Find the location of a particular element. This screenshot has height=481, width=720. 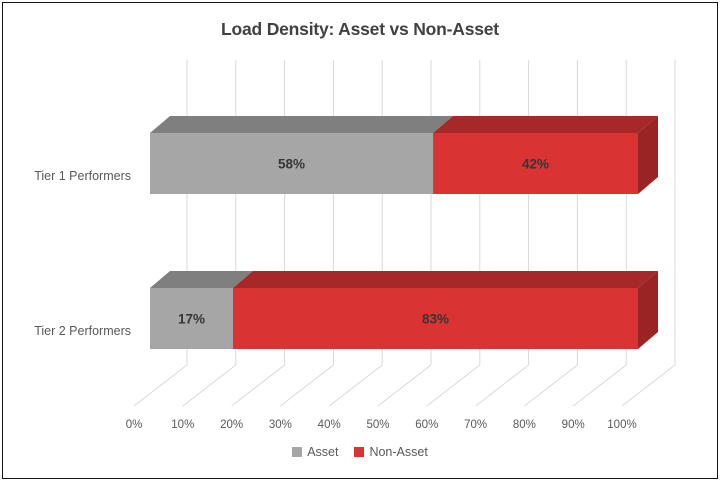

data-label: 58% is located at coordinates (291, 164).